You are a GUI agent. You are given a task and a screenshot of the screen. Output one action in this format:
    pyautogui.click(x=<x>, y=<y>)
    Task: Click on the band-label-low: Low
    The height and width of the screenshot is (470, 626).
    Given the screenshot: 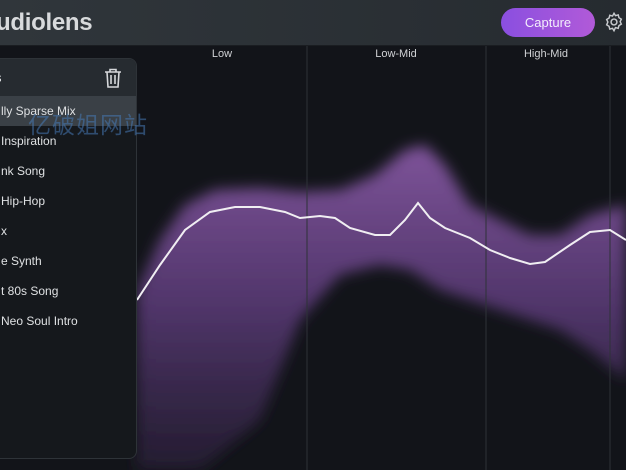 What is the action you would take?
    pyautogui.click(x=222, y=54)
    